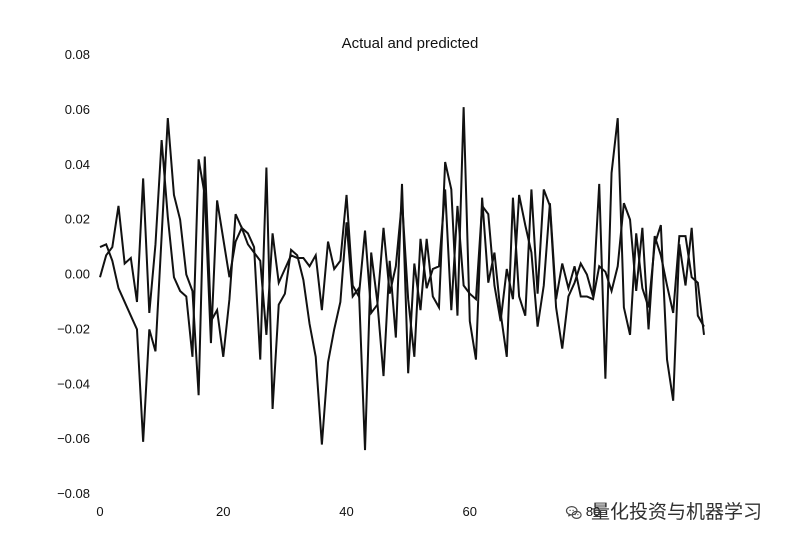  What do you see at coordinates (99, 511) in the screenshot?
I see `x-tick-label: 0` at bounding box center [99, 511].